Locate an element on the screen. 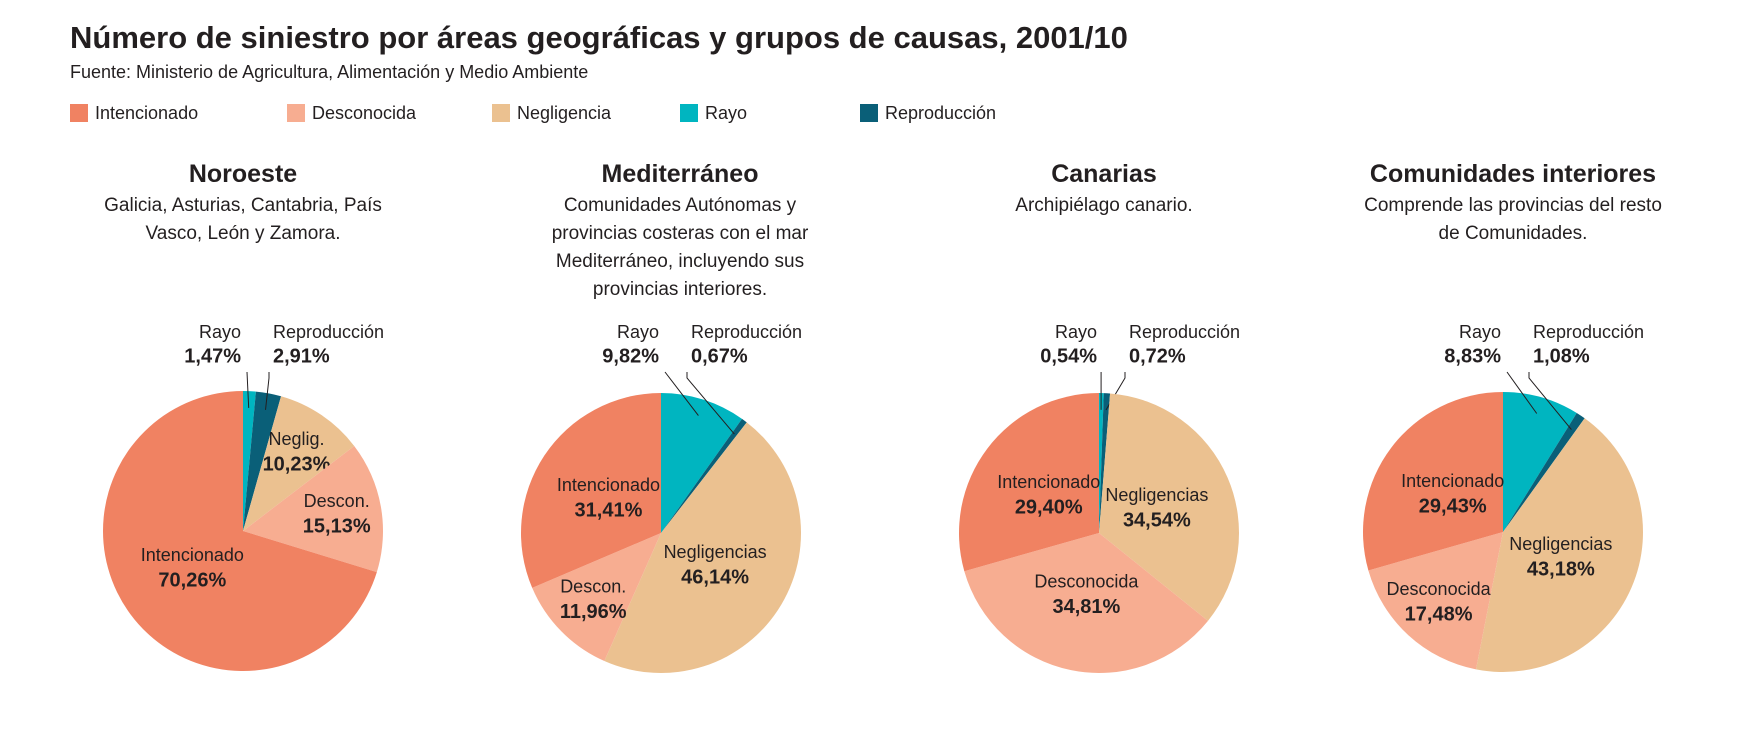 The height and width of the screenshot is (729, 1740). slice-value: 29,43% is located at coordinates (1453, 506).